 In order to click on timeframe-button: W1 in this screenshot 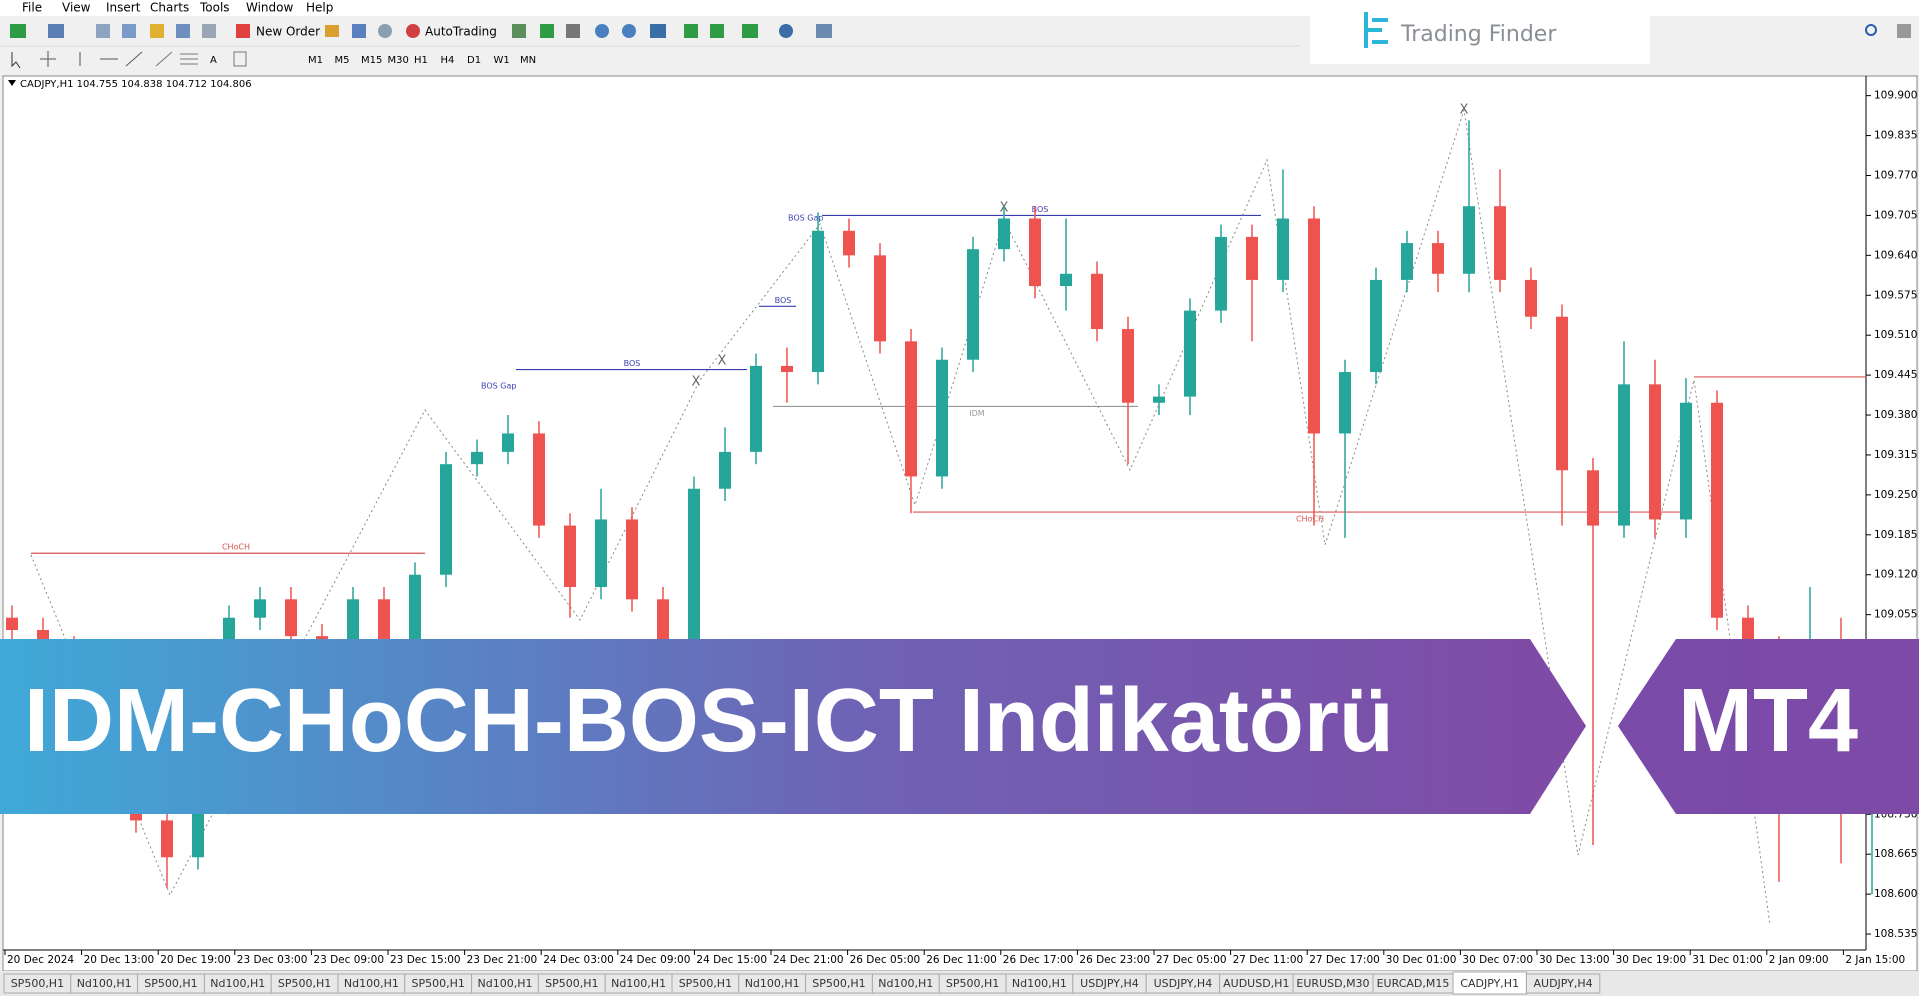, I will do `click(502, 60)`.